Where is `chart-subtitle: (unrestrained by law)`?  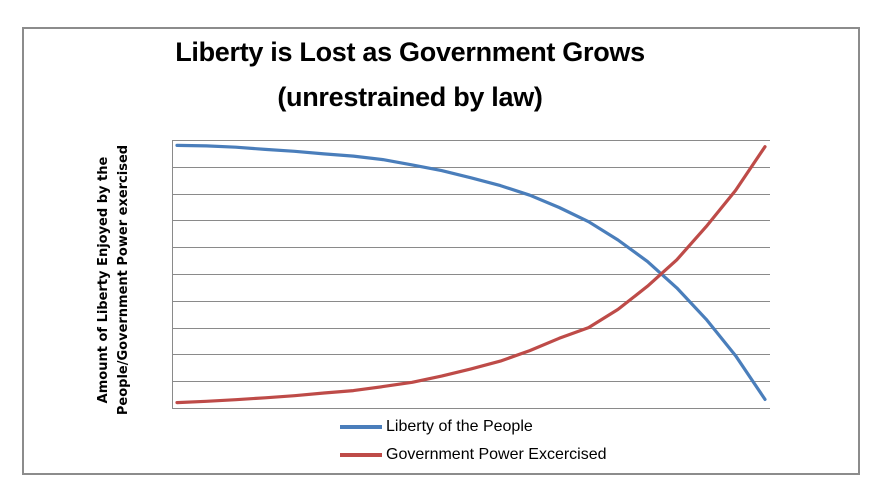 chart-subtitle: (unrestrained by law) is located at coordinates (410, 97).